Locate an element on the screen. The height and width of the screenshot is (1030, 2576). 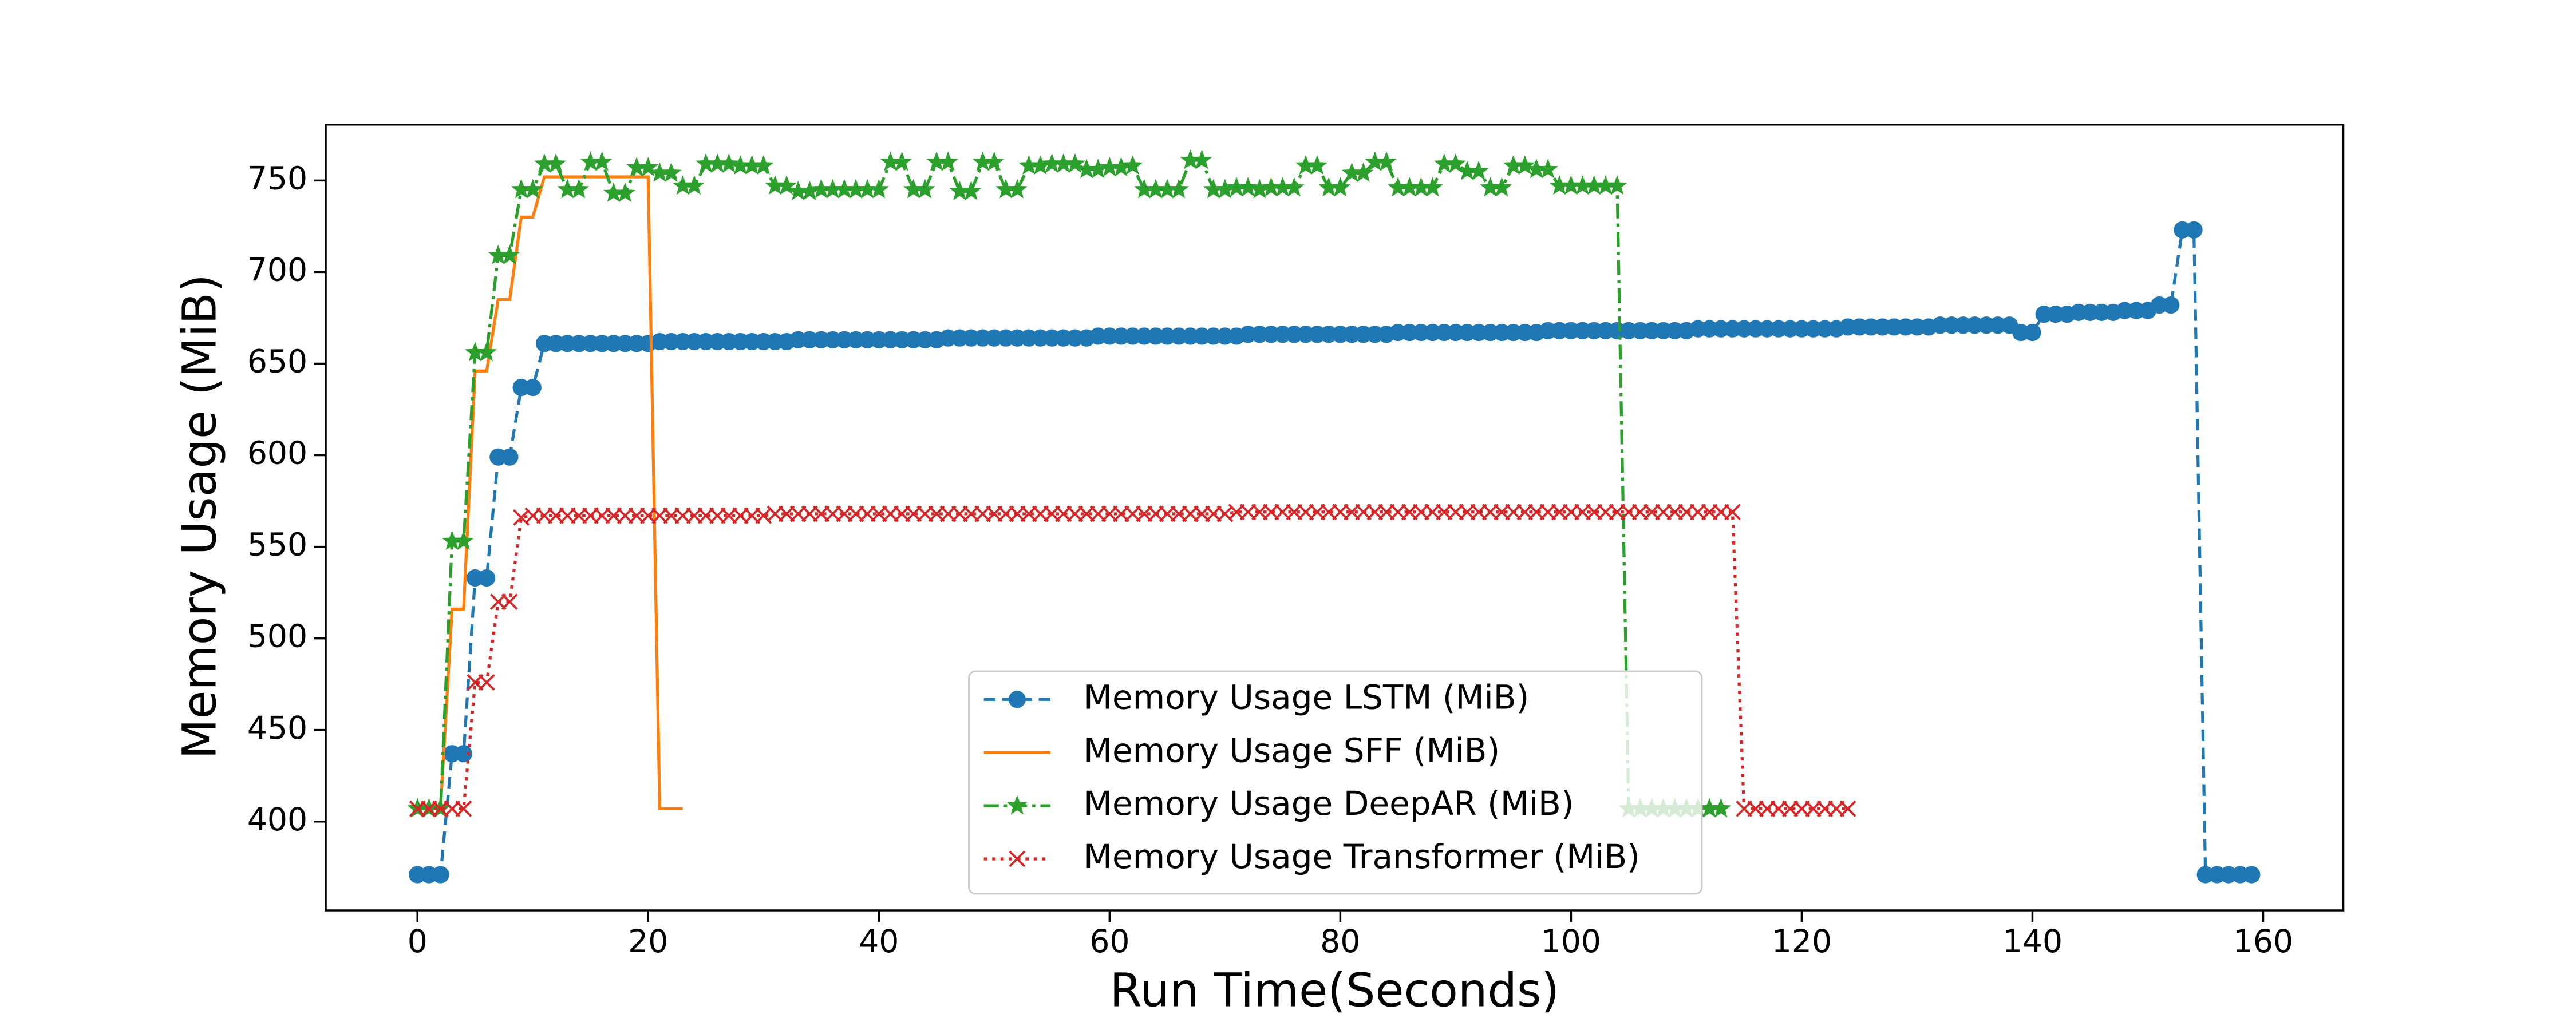
x-tick-label: 40 is located at coordinates (879, 942).